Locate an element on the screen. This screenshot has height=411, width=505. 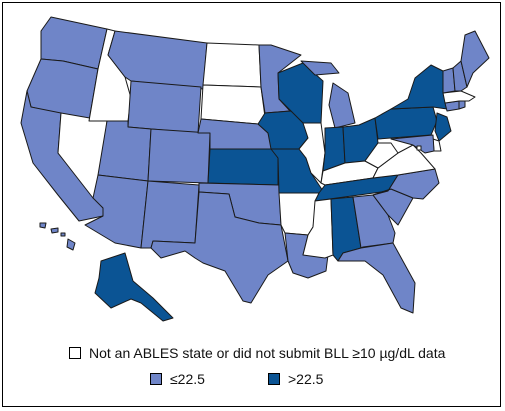
legend-item-low: ≤22.5 is located at coordinates (177, 379).